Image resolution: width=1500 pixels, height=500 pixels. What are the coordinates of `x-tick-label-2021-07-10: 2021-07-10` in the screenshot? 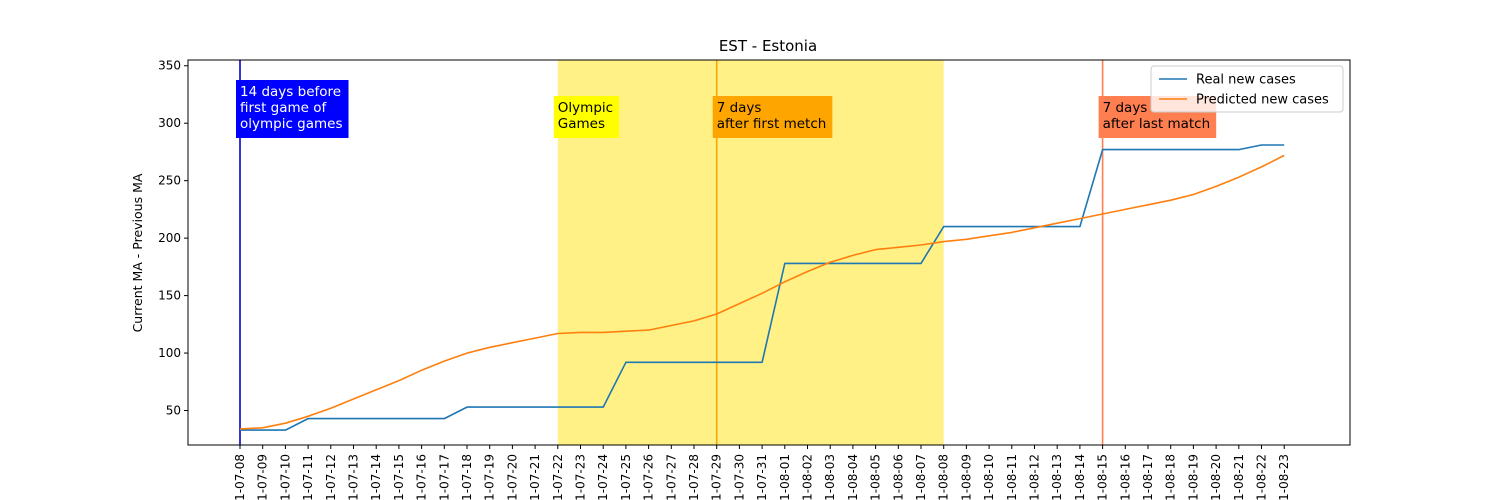 It's located at (285, 477).